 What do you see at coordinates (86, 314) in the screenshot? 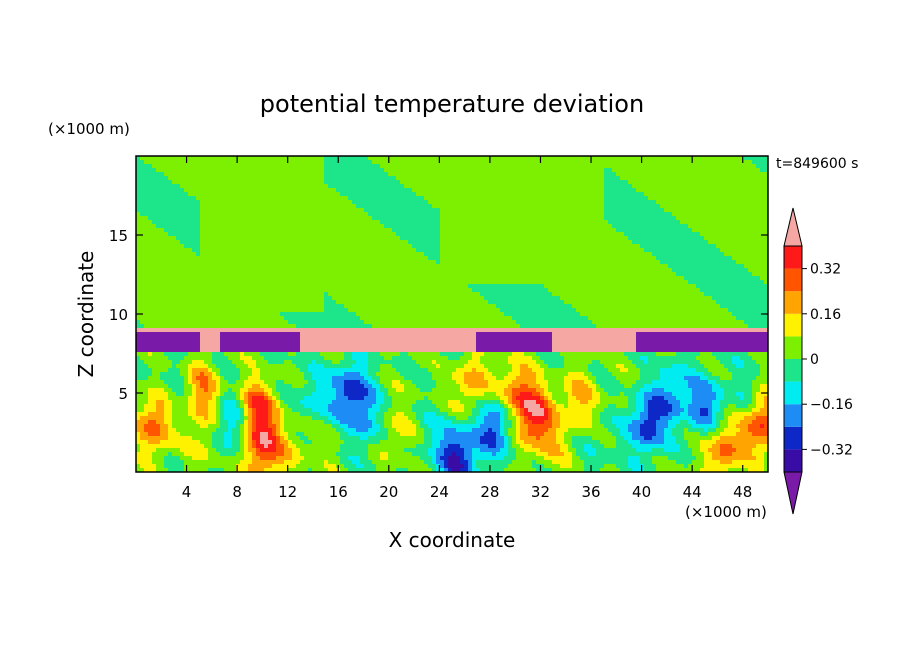
I see `y-axis-title: Z coordinate` at bounding box center [86, 314].